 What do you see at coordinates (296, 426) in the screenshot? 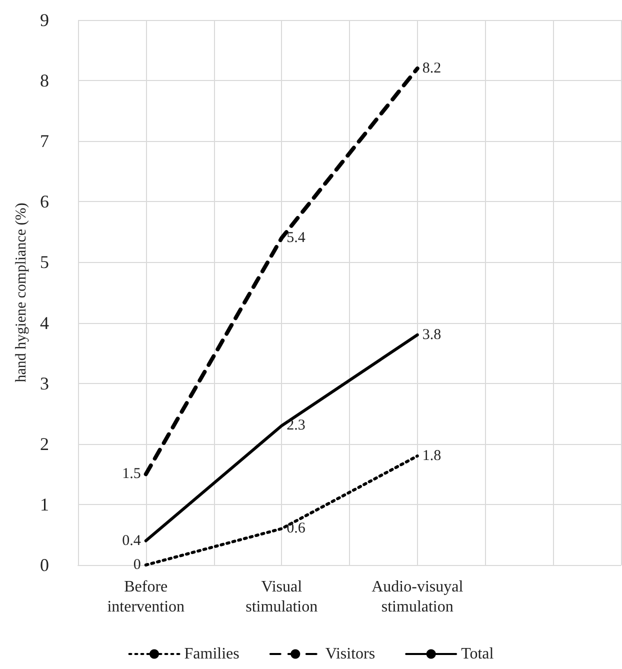
I see `data-label: 2.3` at bounding box center [296, 426].